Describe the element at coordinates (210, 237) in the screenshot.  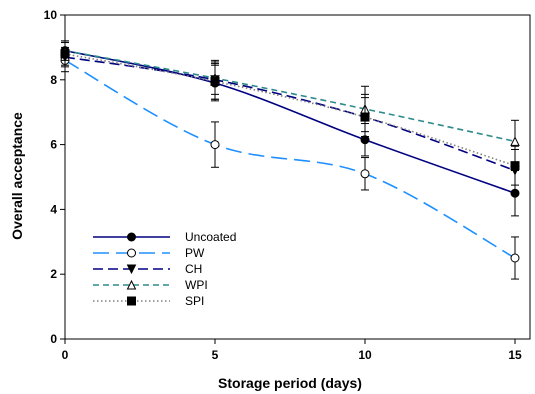
I see `legend-label-uncoated: Uncoated` at that location.